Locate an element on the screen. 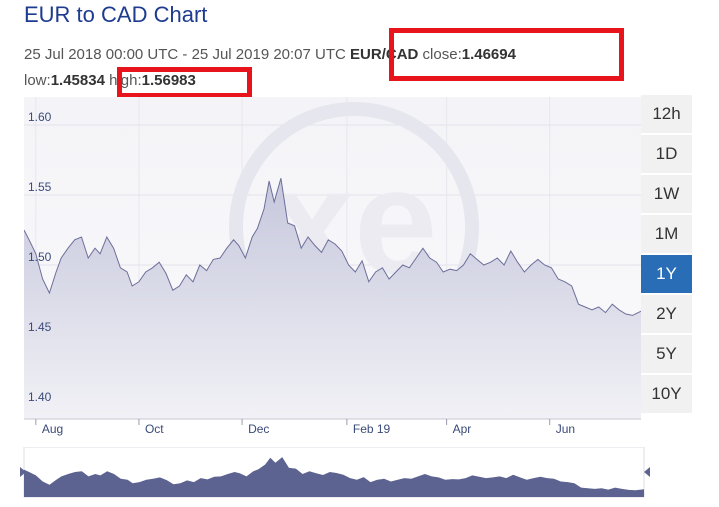  x-tick-label: Aug is located at coordinates (52, 429).